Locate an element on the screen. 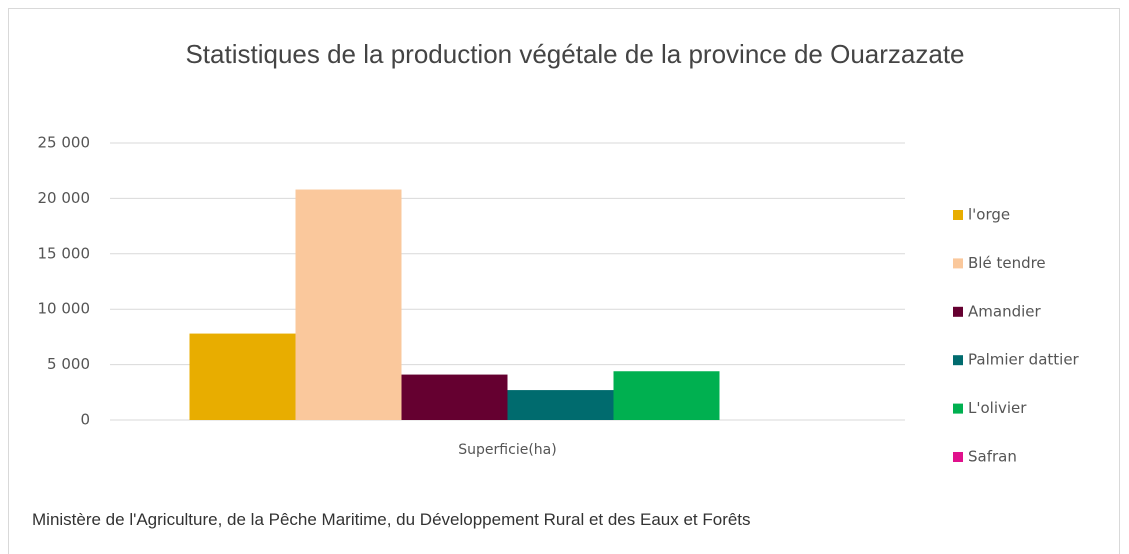 This screenshot has height=554, width=1129. legend-label: l'orge is located at coordinates (989, 215).